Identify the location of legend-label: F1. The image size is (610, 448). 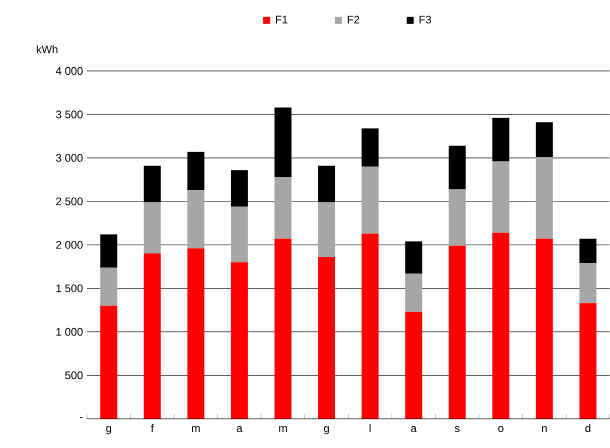
(282, 20).